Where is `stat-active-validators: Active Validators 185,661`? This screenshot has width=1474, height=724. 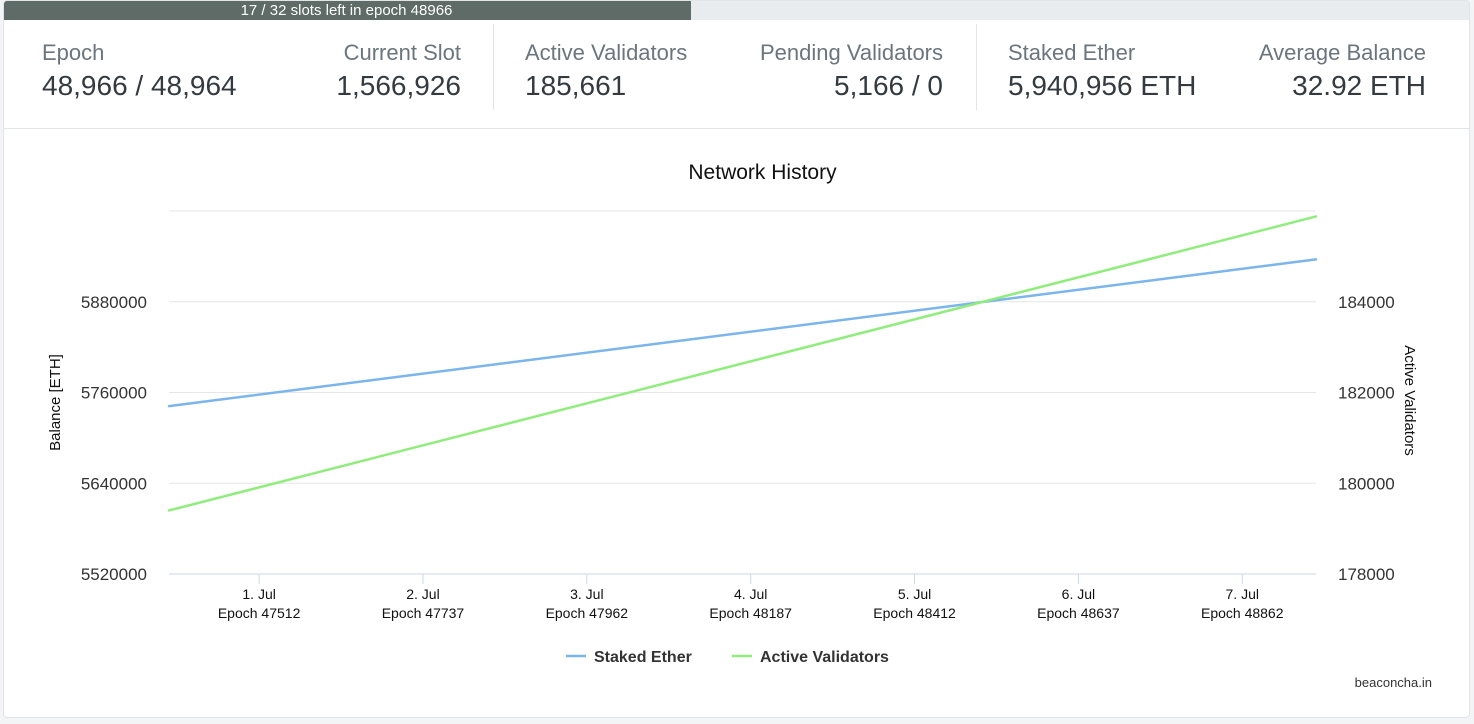
stat-active-validators: Active Validators 185,661 is located at coordinates (606, 71).